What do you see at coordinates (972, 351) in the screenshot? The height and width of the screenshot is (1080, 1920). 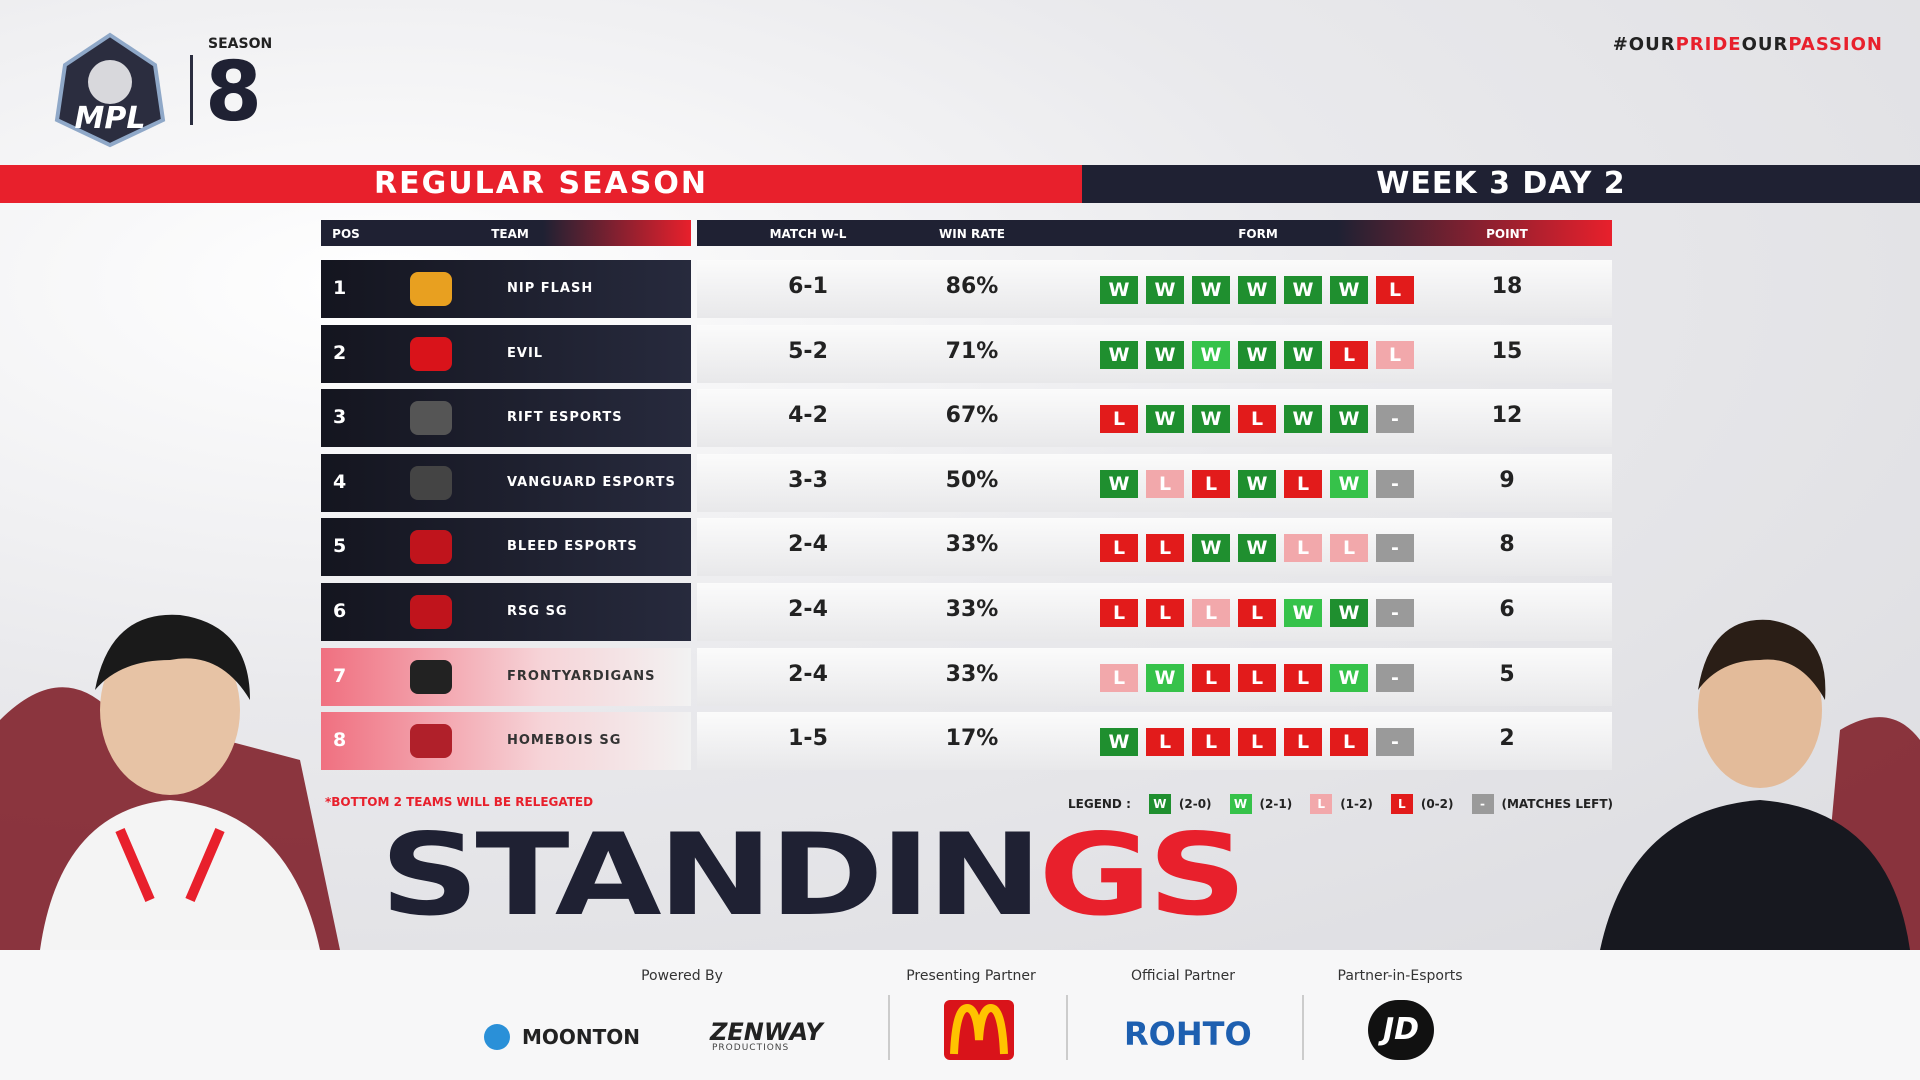 I see `win-rate: 71%` at bounding box center [972, 351].